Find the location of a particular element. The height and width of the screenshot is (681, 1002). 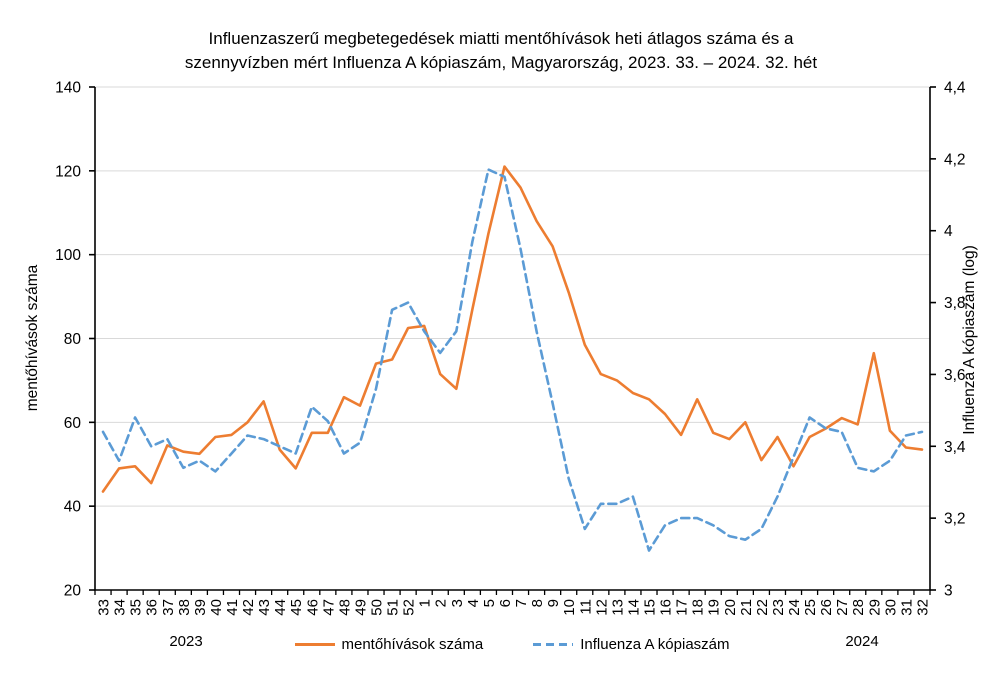

left-axis-tick-label: 120 is located at coordinates (68, 171).